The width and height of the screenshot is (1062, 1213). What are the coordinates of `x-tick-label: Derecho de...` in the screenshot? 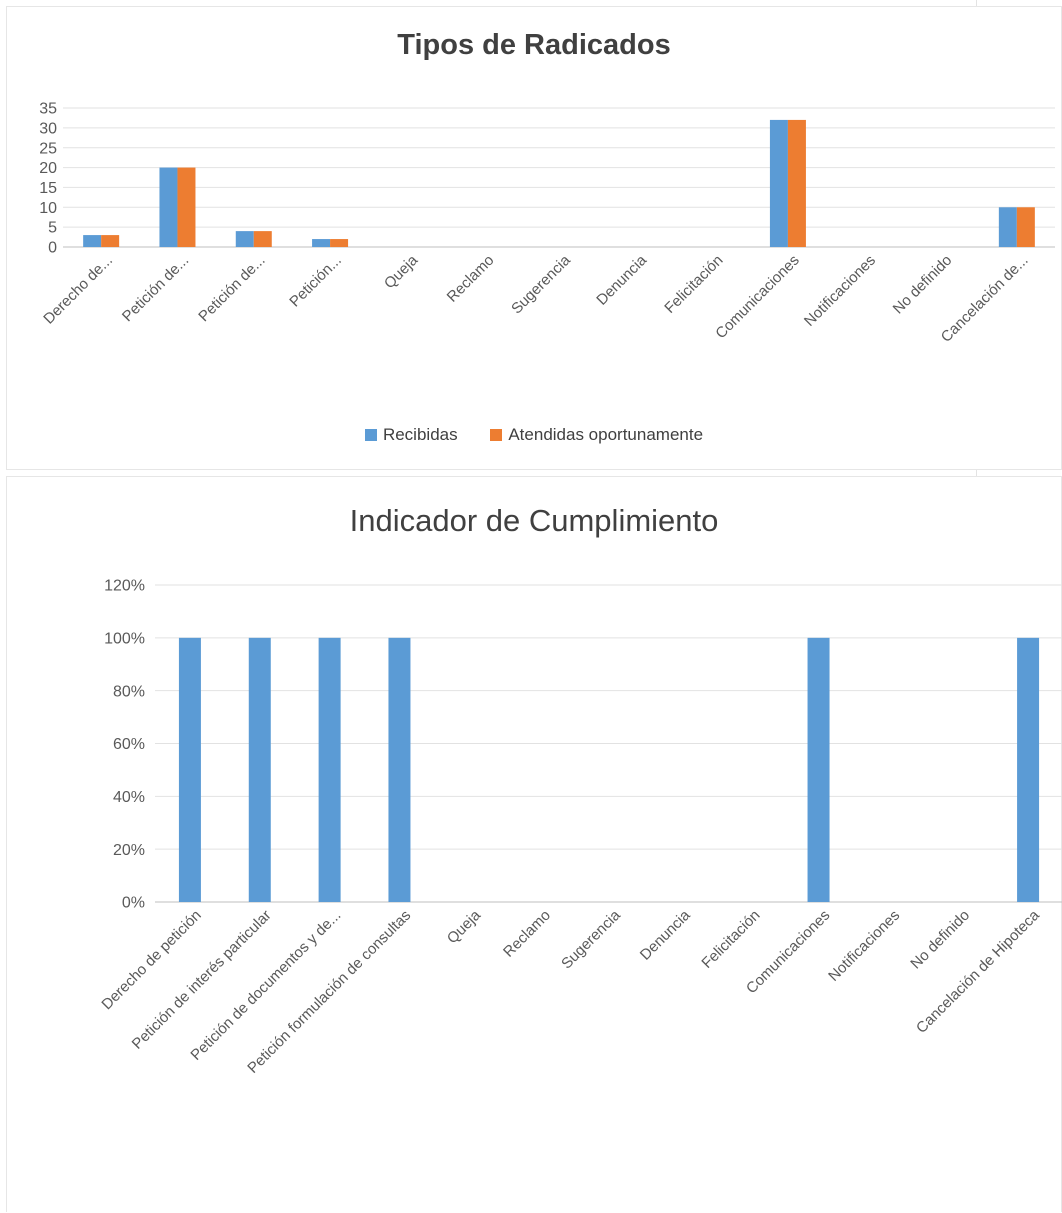 It's located at (78, 290).